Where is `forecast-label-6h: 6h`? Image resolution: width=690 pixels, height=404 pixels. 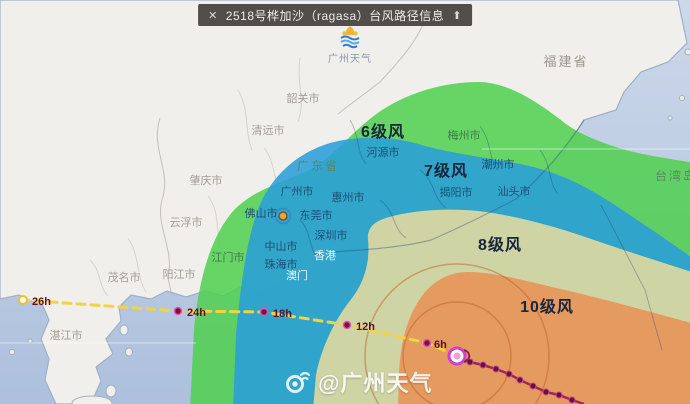 forecast-label-6h: 6h is located at coordinates (440, 345).